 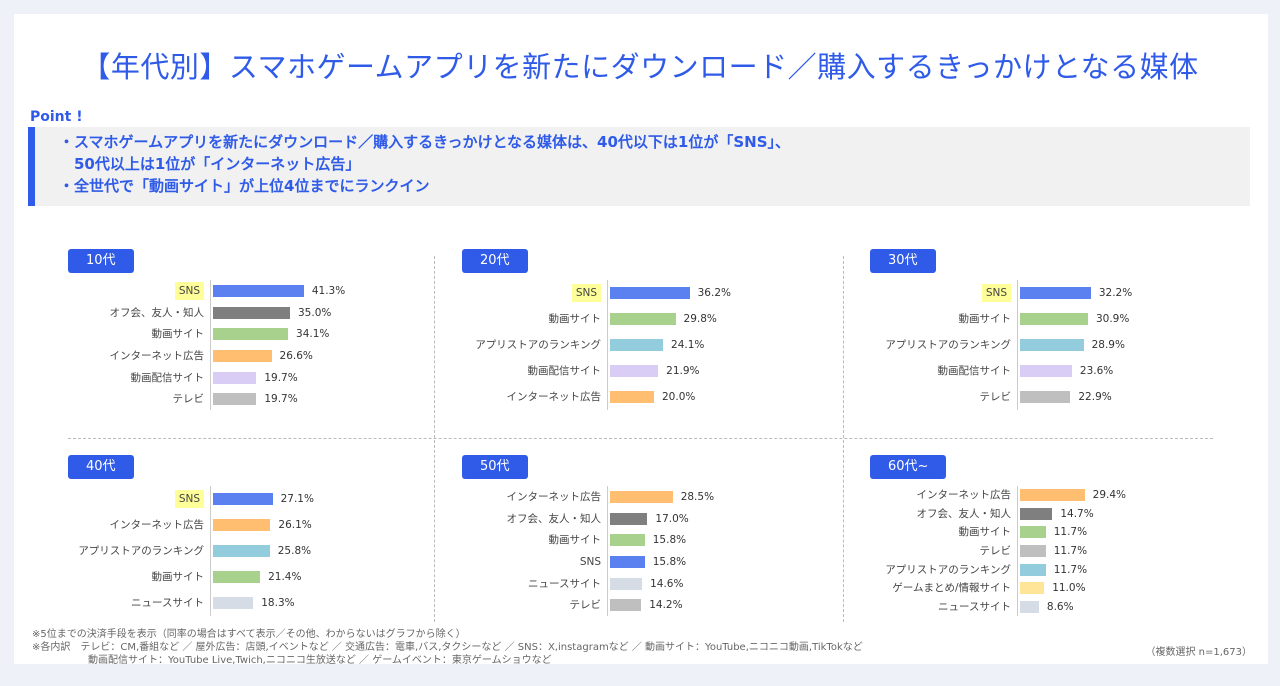 What do you see at coordinates (666, 605) in the screenshot?
I see `bar-value: 14.2%` at bounding box center [666, 605].